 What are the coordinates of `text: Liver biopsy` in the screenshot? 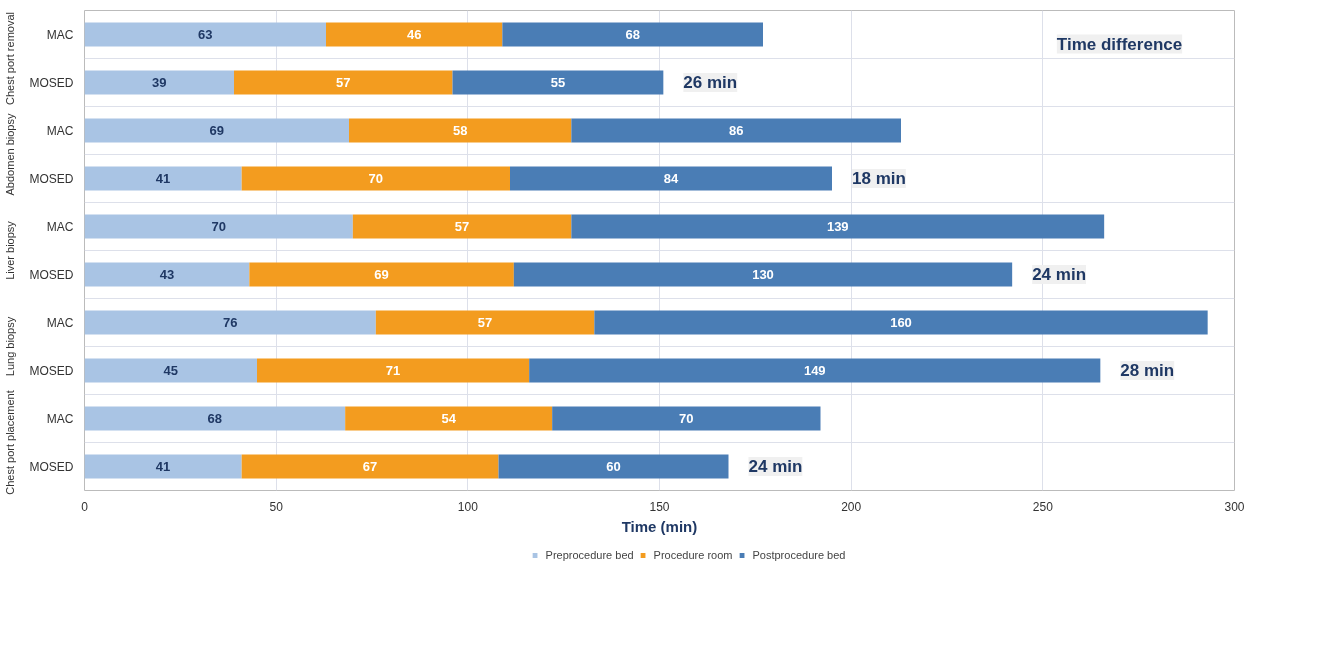 It's located at (9, 250).